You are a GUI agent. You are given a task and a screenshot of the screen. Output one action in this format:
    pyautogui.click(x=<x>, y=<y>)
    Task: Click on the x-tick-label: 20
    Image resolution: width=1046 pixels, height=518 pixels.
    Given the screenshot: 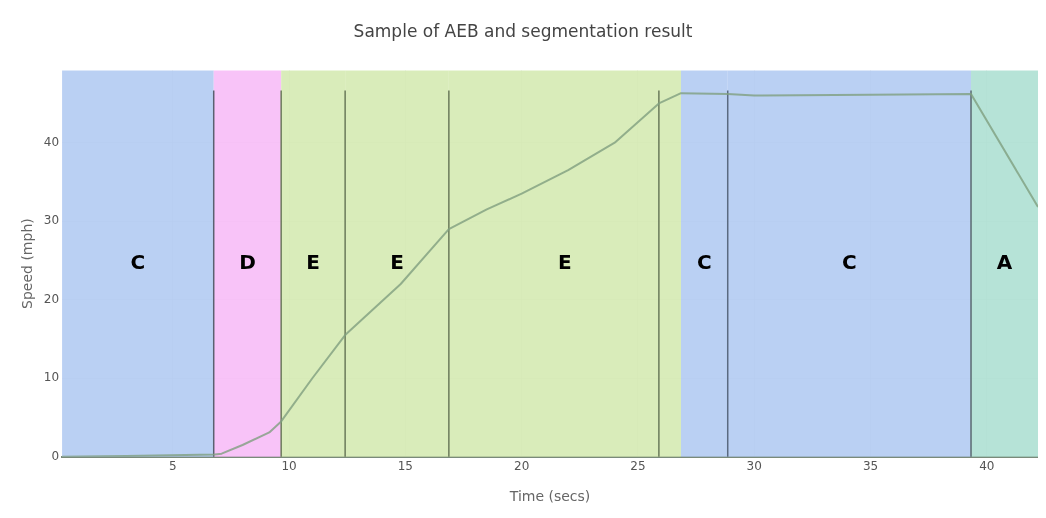 What is the action you would take?
    pyautogui.click(x=522, y=466)
    